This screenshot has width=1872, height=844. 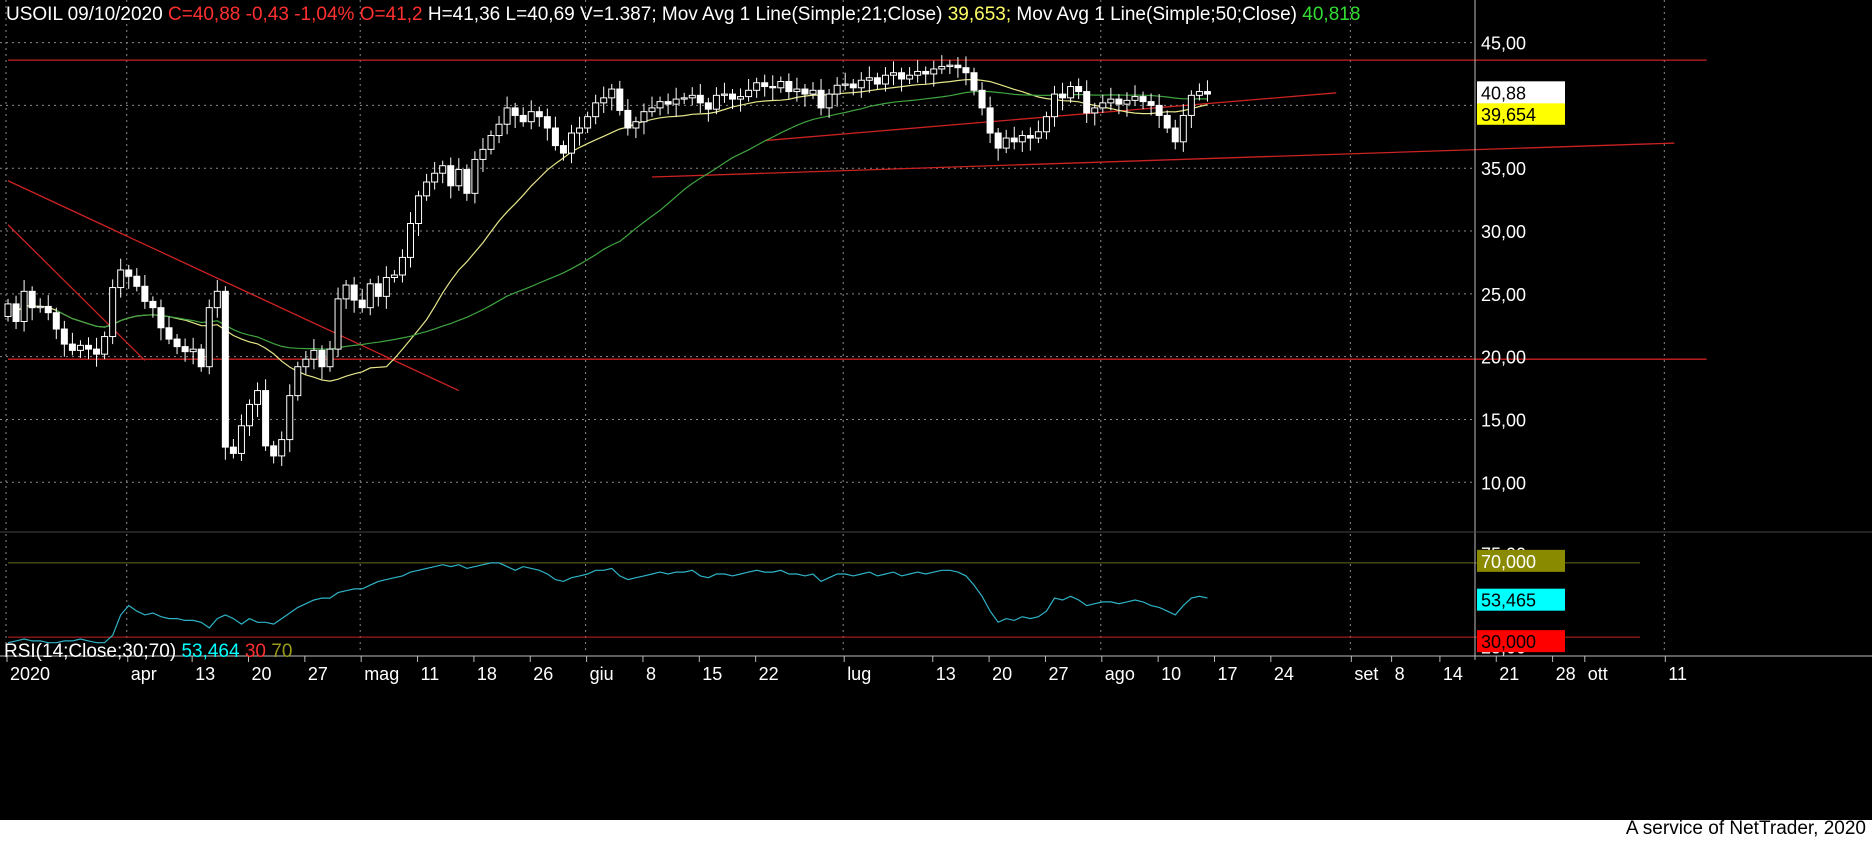 What do you see at coordinates (90, 651) in the screenshot?
I see `rsi-label: RSI(14;Close;30;70)` at bounding box center [90, 651].